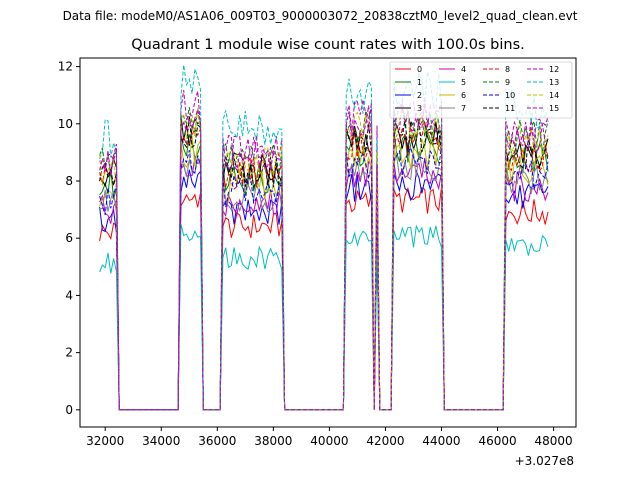 The image size is (640, 480). Describe the element at coordinates (161, 441) in the screenshot. I see `x-tick-label: 34000` at that location.